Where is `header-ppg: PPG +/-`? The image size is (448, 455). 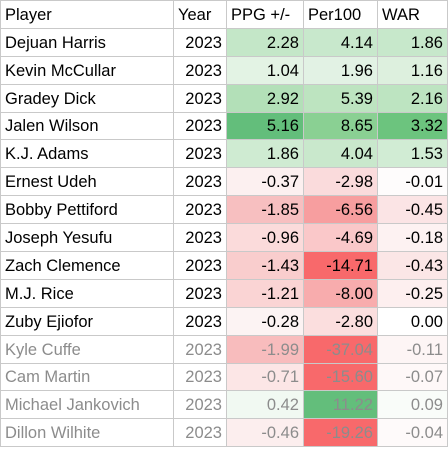
header-ppg: PPG +/- is located at coordinates (265, 15).